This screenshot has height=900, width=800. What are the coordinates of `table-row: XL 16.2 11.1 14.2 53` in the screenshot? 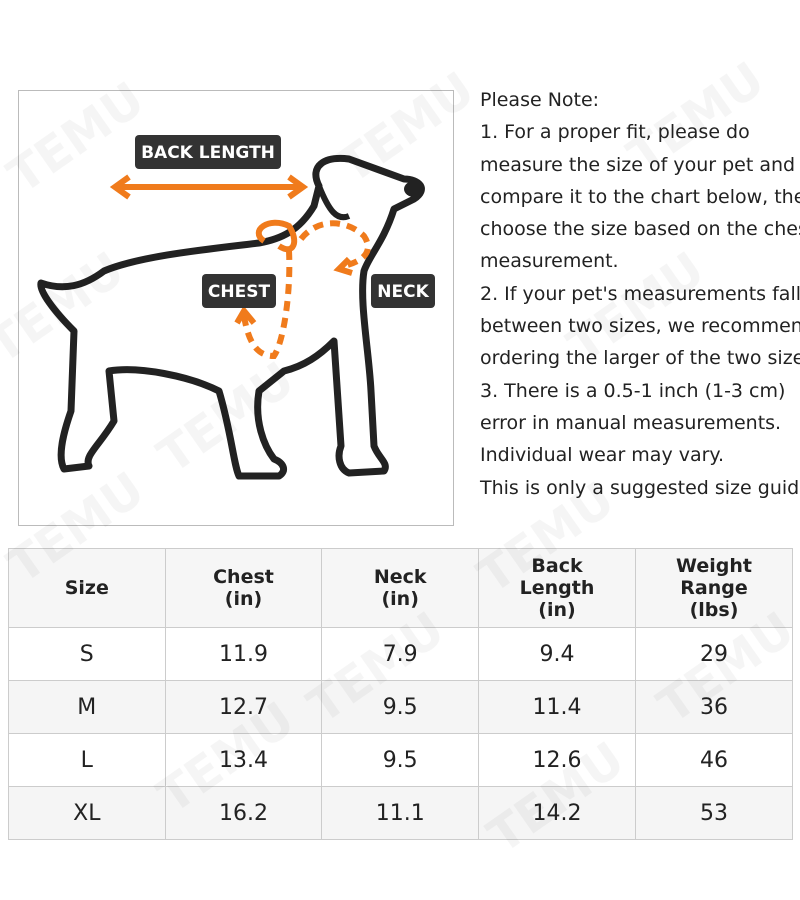 It's located at (401, 813).